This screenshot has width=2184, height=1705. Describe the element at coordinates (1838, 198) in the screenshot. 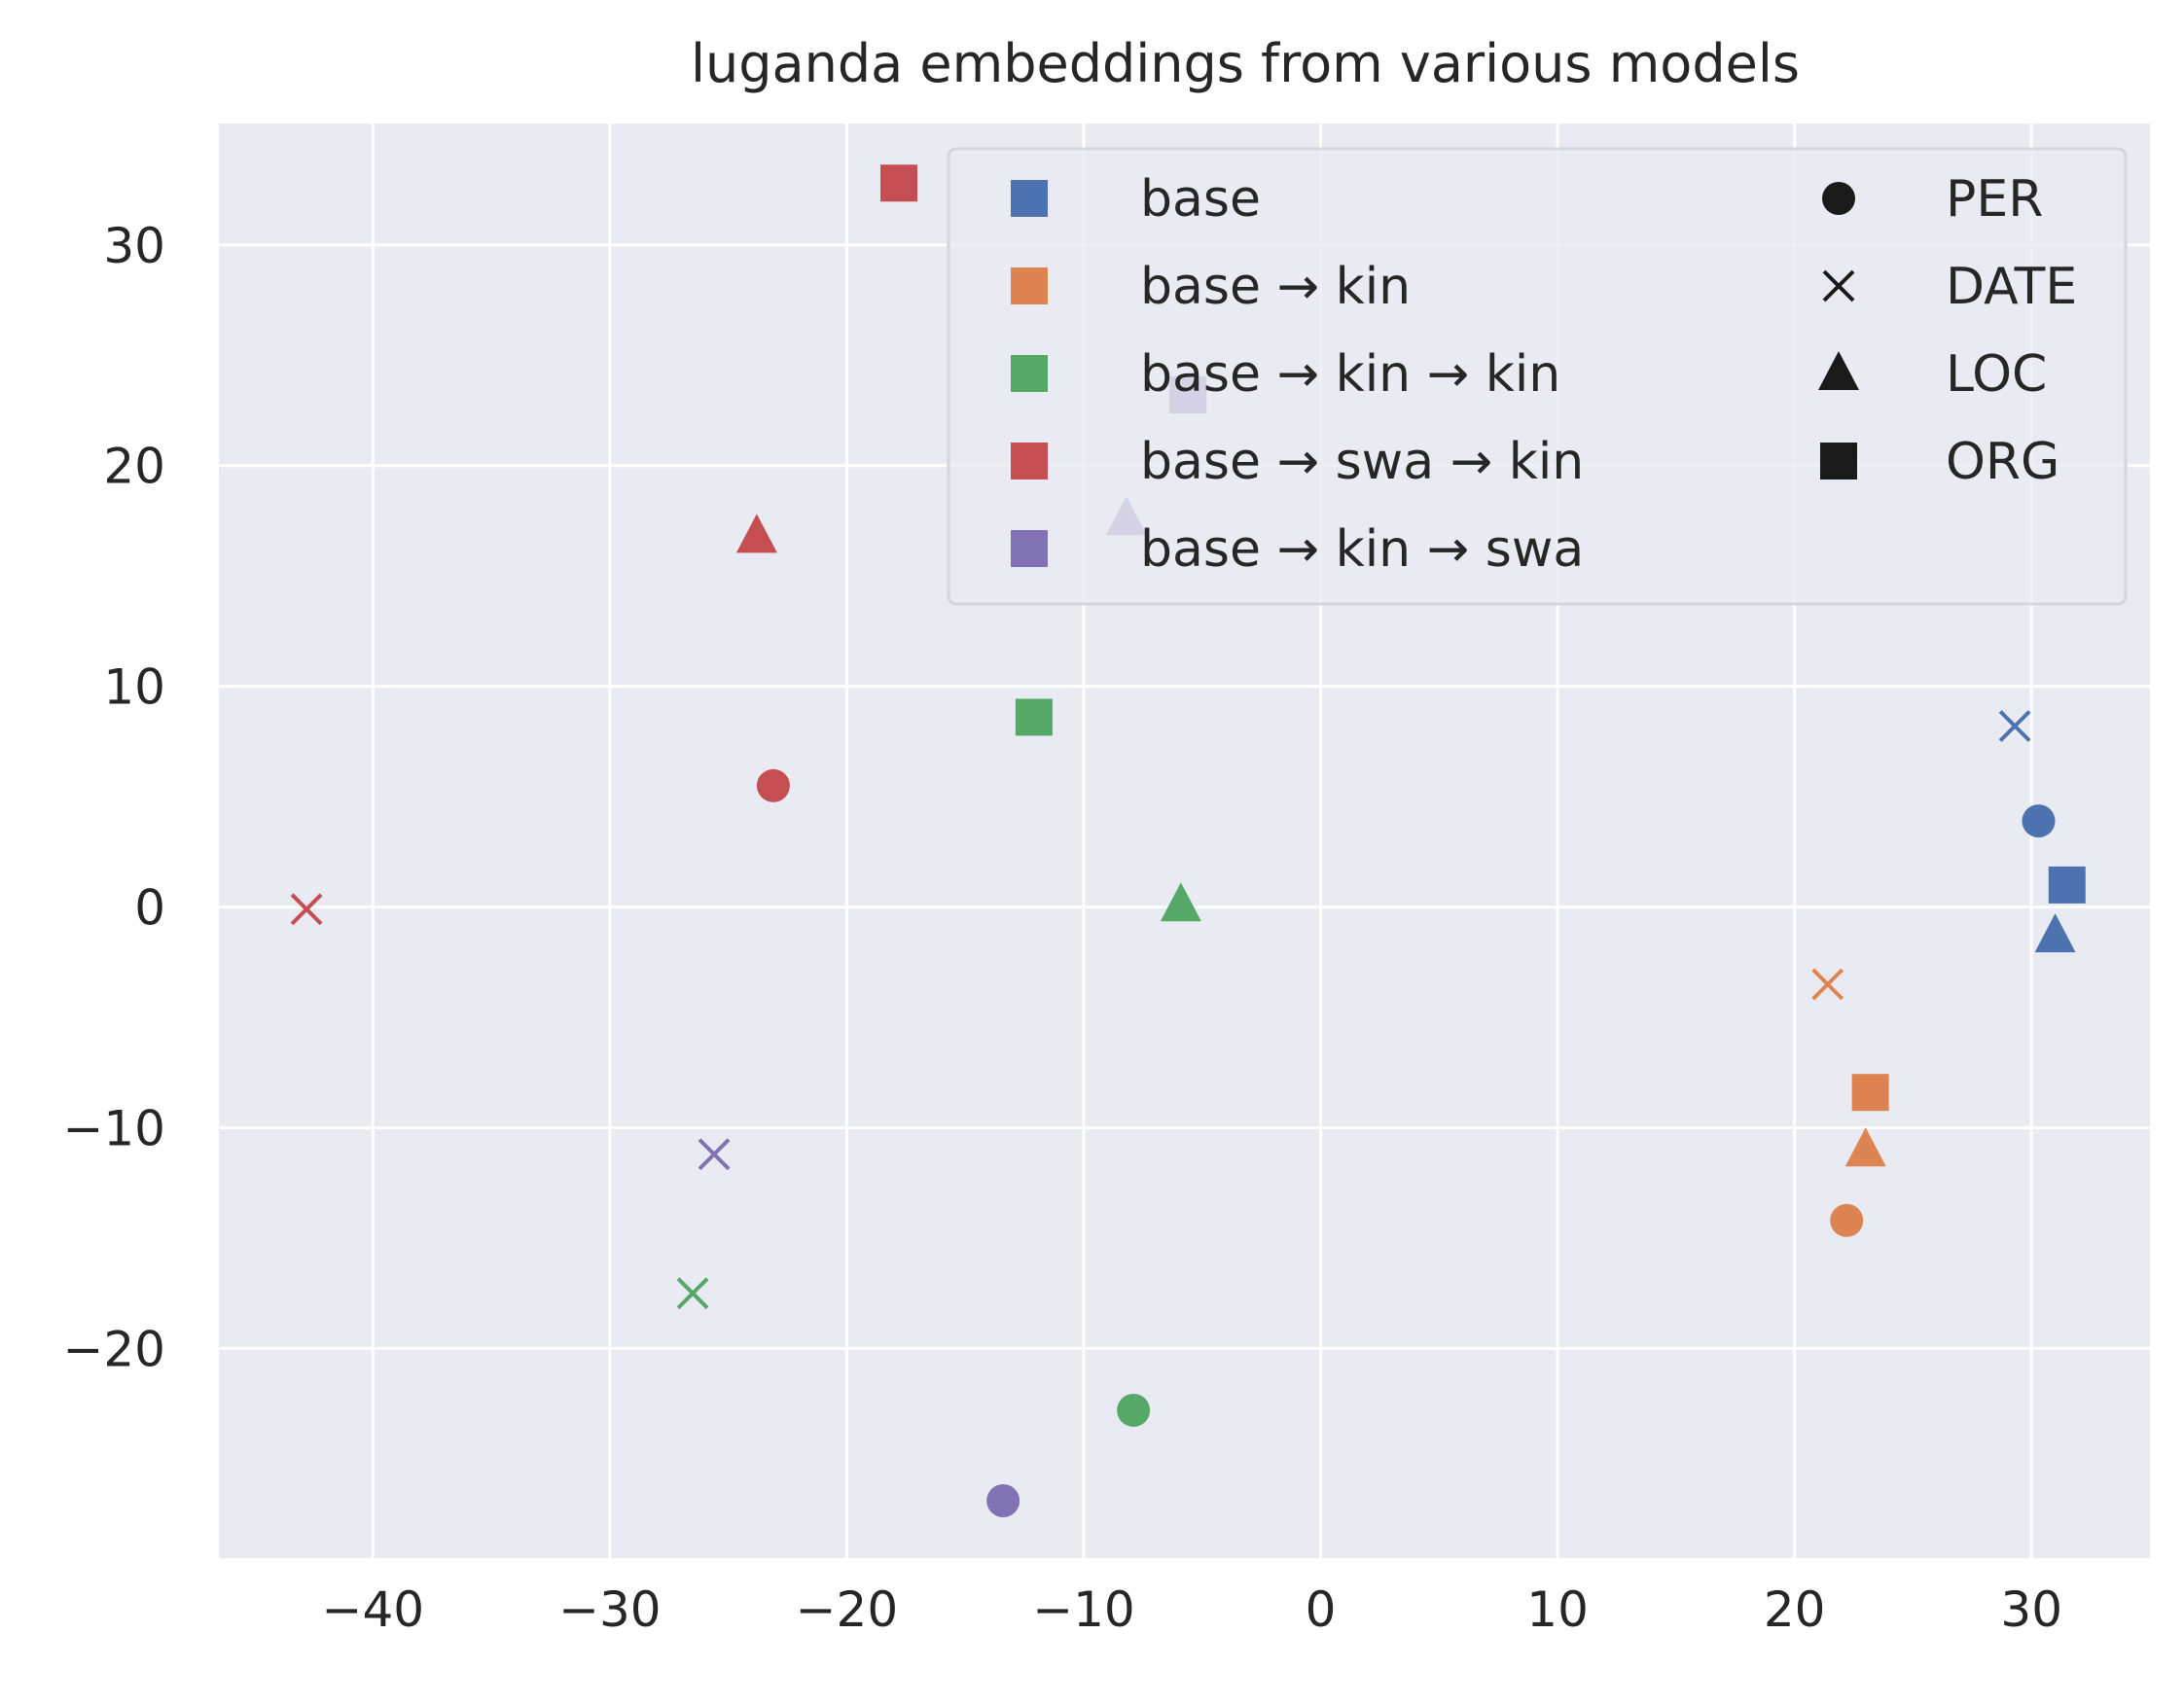

I see `legend-marker-circle-icon` at that location.